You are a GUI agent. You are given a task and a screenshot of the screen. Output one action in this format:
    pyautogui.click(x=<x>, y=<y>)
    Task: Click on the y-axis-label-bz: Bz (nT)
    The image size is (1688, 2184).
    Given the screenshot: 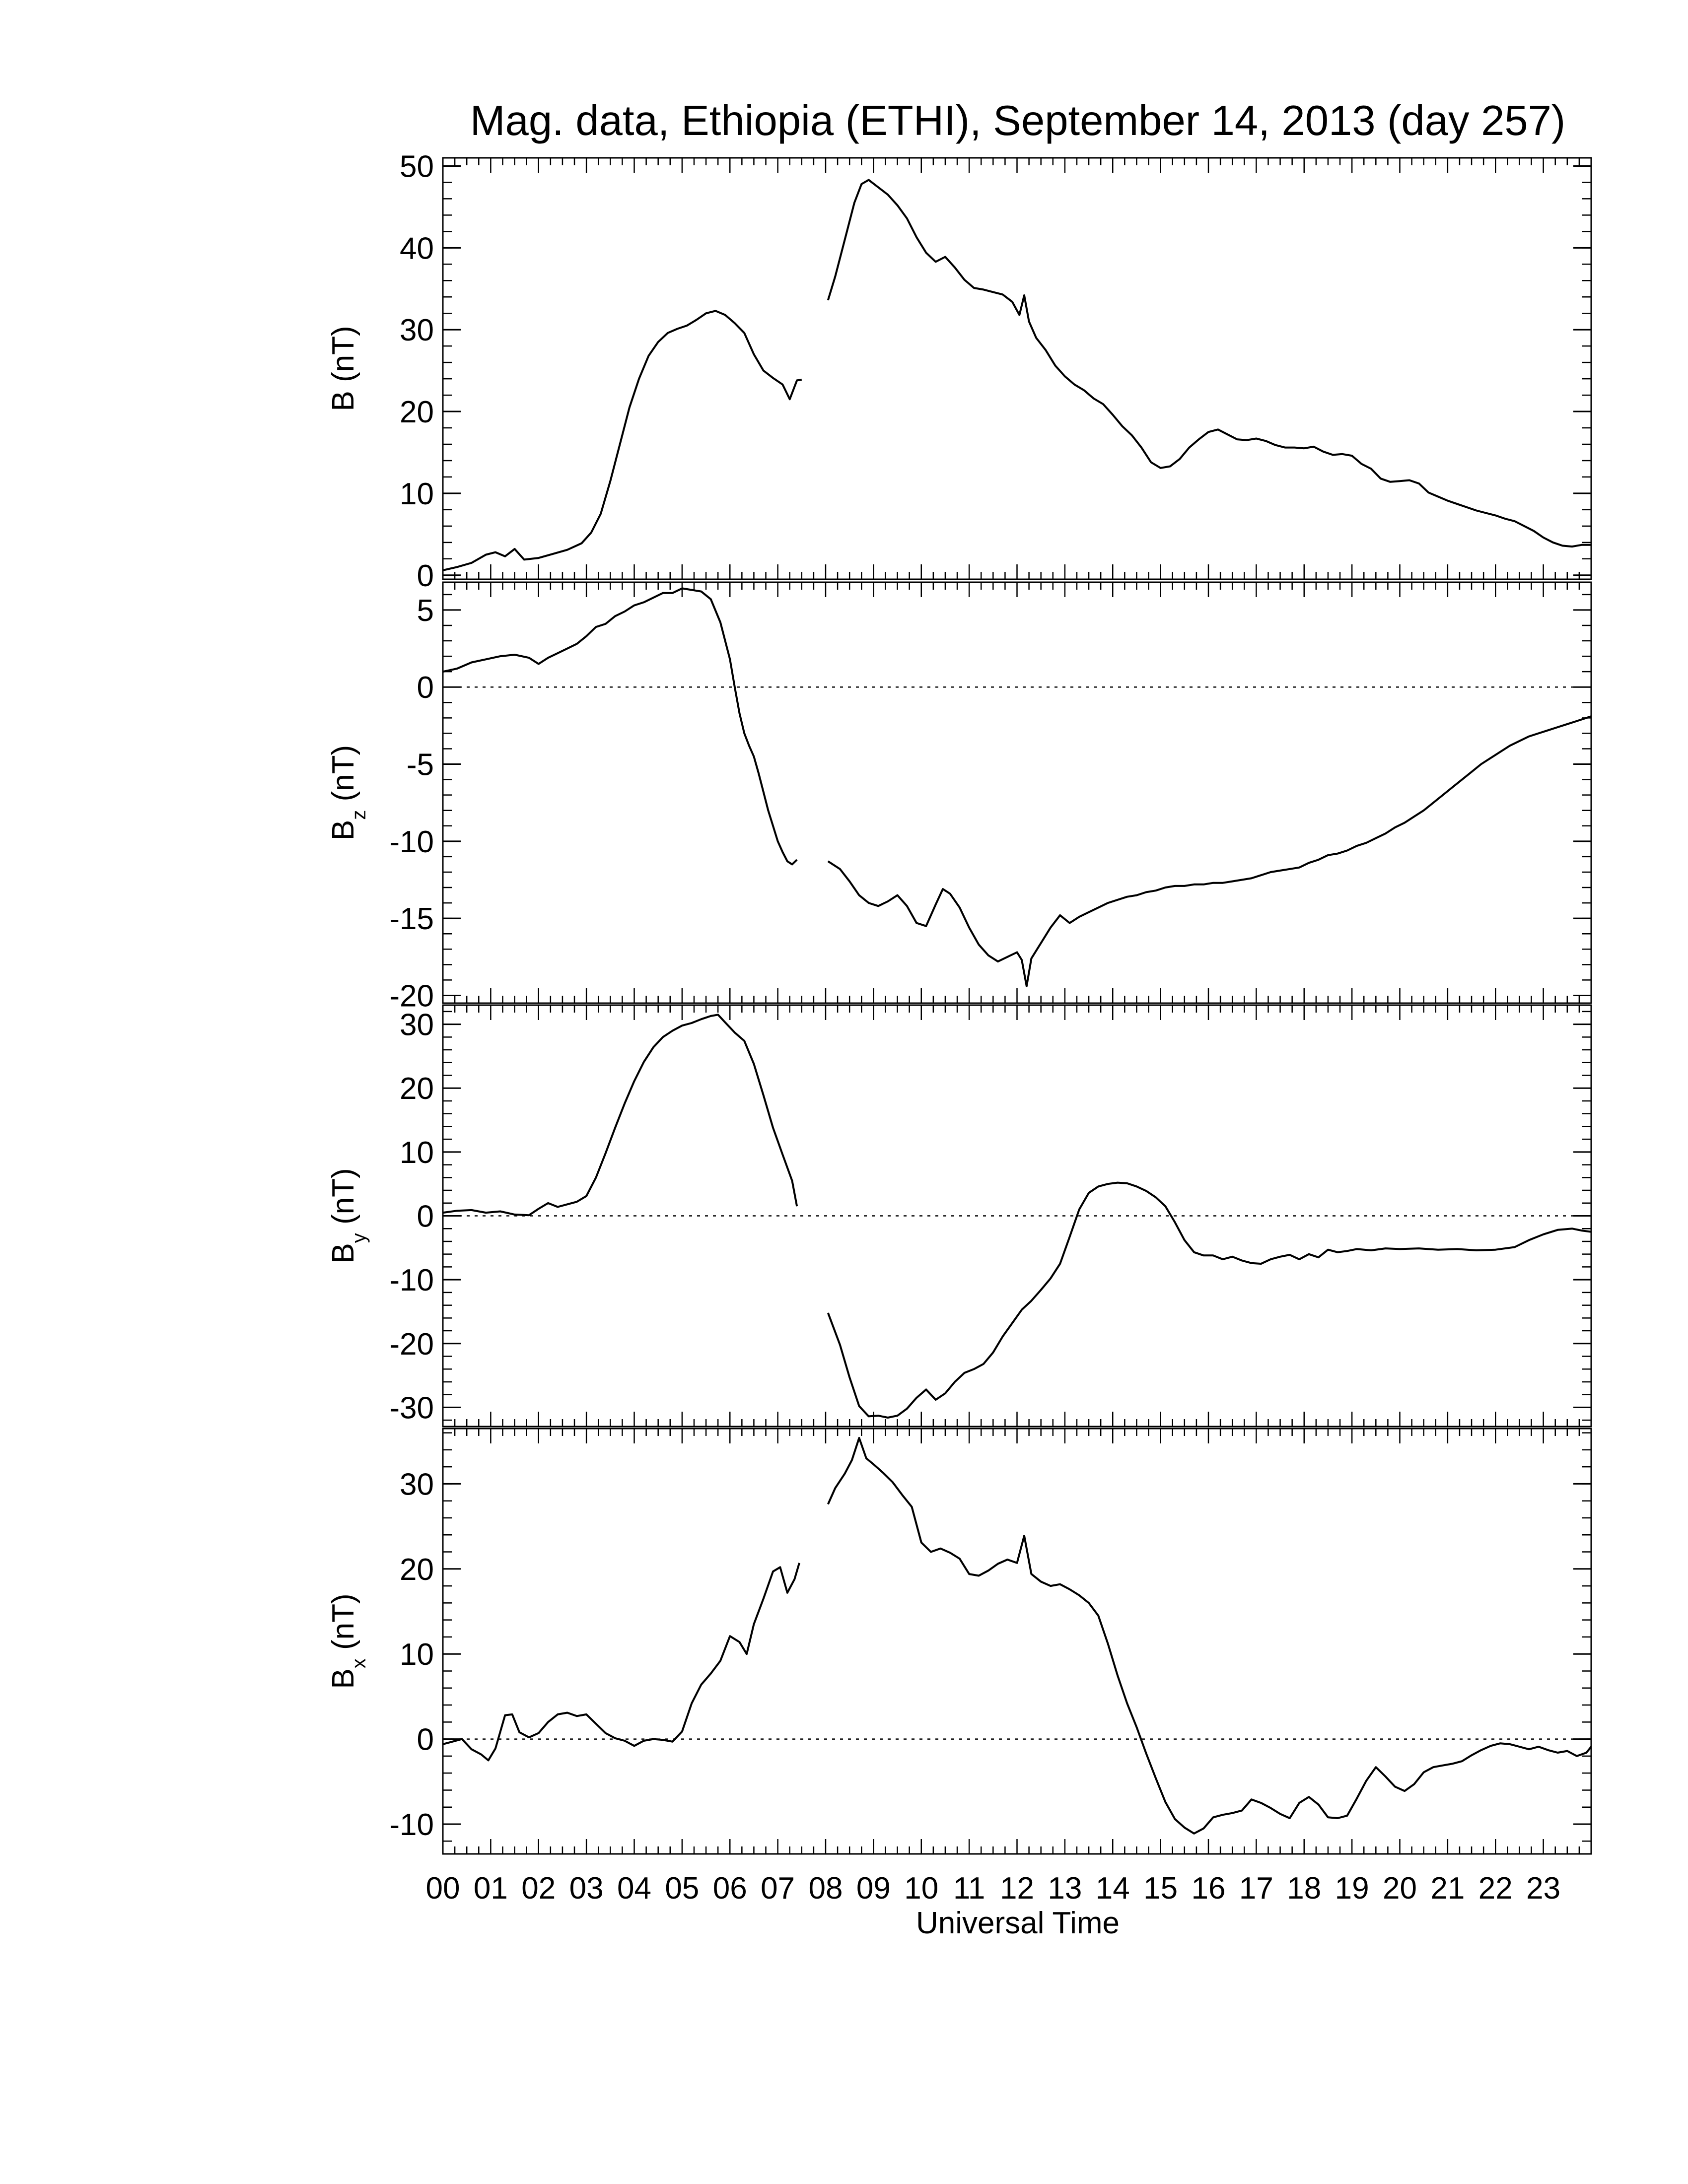 What is the action you would take?
    pyautogui.click(x=348, y=792)
    